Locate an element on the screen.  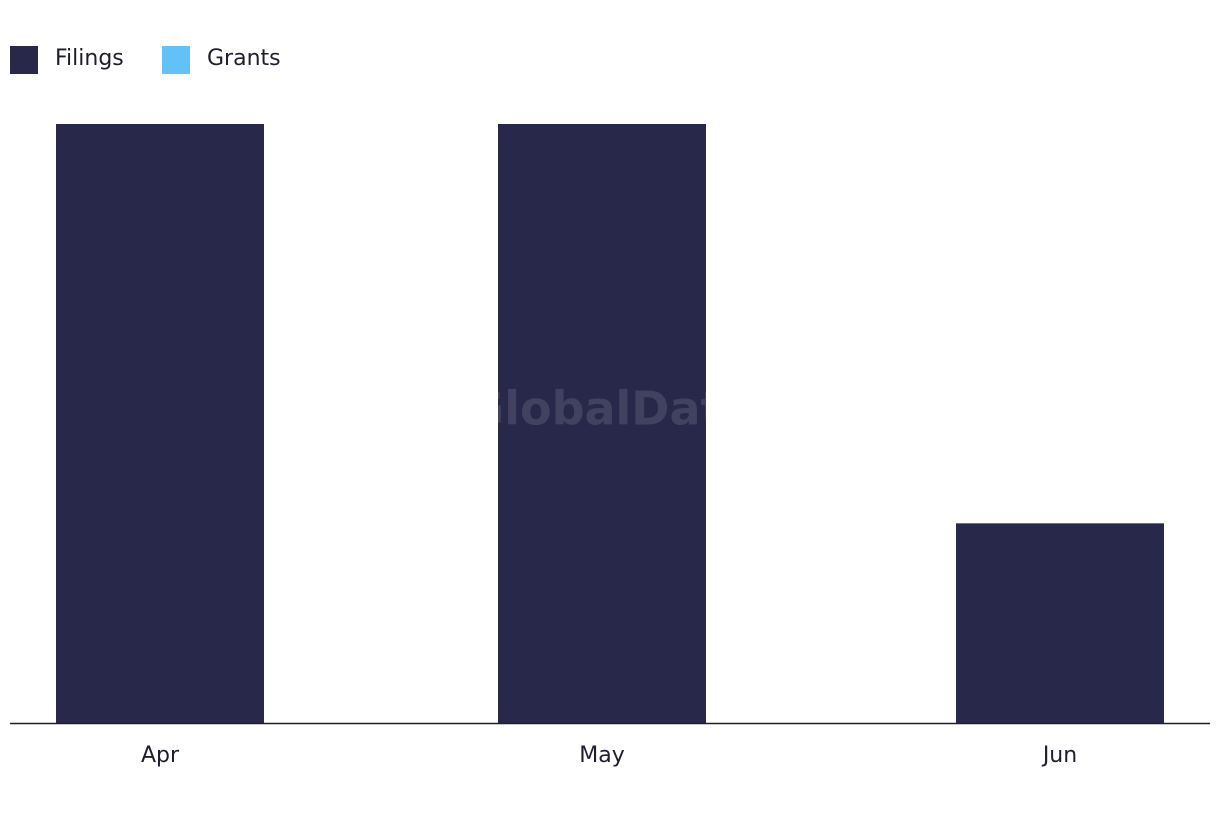
x-tick-label: May is located at coordinates (601, 755).